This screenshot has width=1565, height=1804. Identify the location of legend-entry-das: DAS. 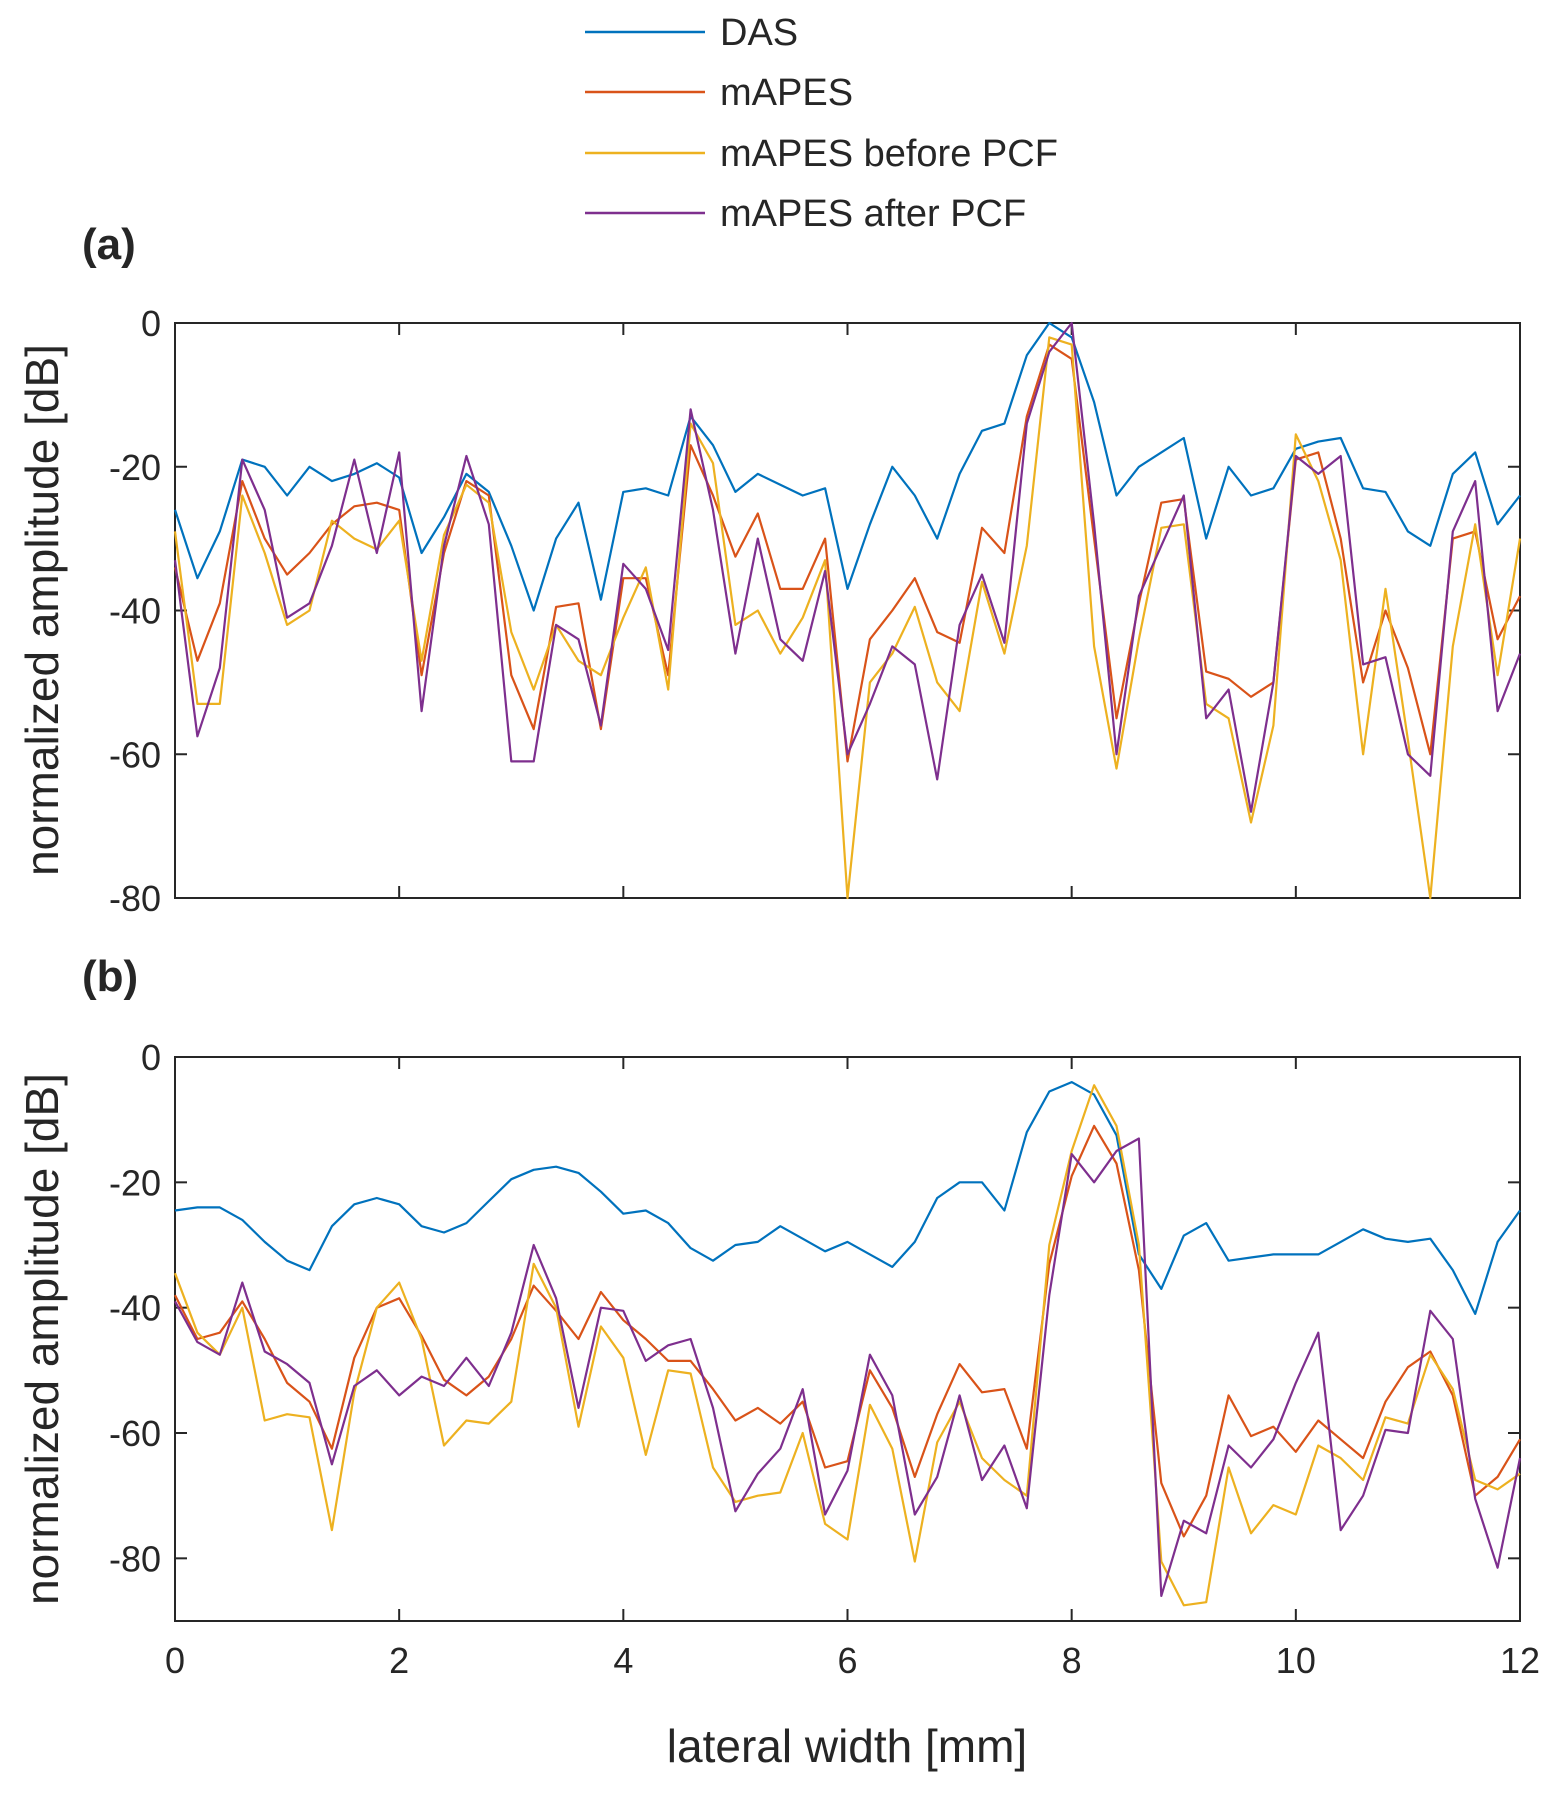
(691, 33).